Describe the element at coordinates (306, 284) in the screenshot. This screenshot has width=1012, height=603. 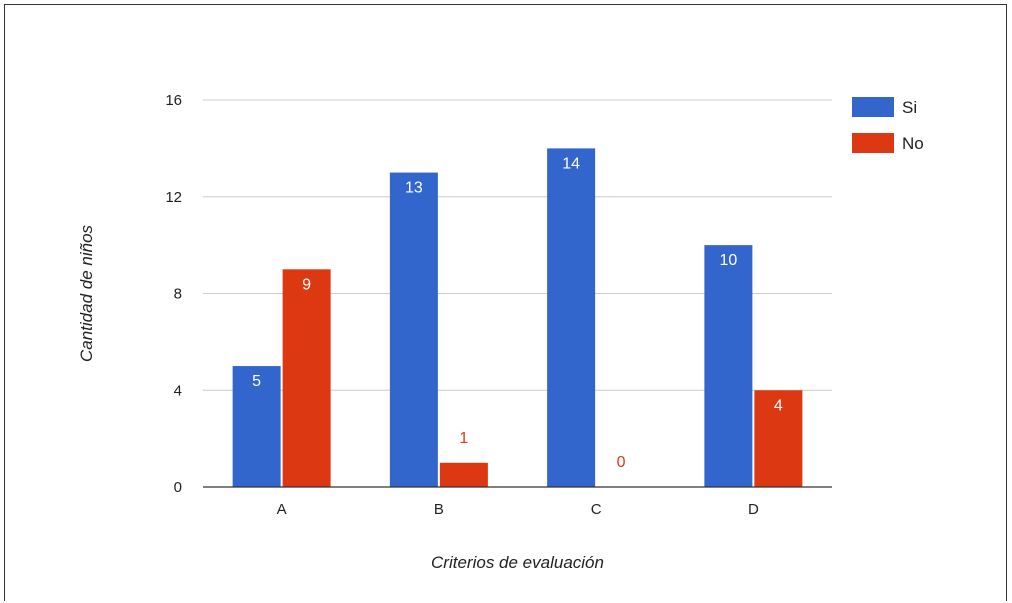
I see `data-label: 9` at that location.